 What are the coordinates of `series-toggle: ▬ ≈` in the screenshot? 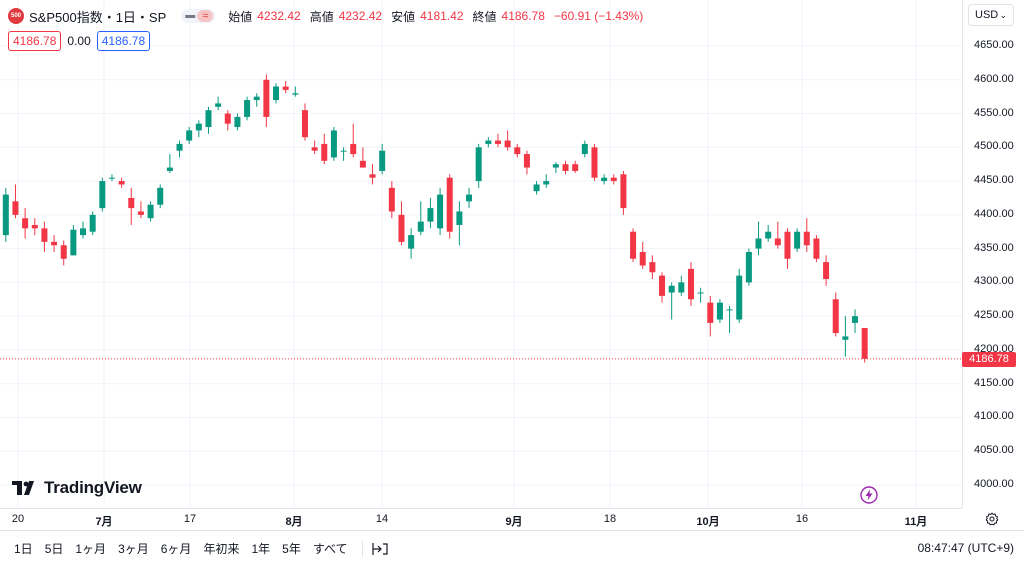 It's located at (198, 16).